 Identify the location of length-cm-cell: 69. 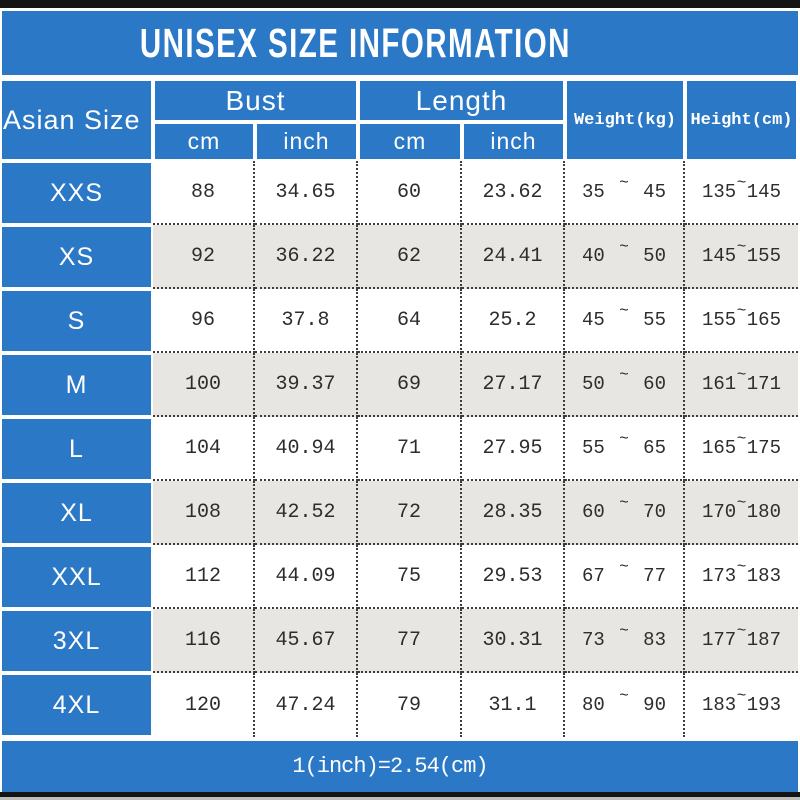
(410, 385).